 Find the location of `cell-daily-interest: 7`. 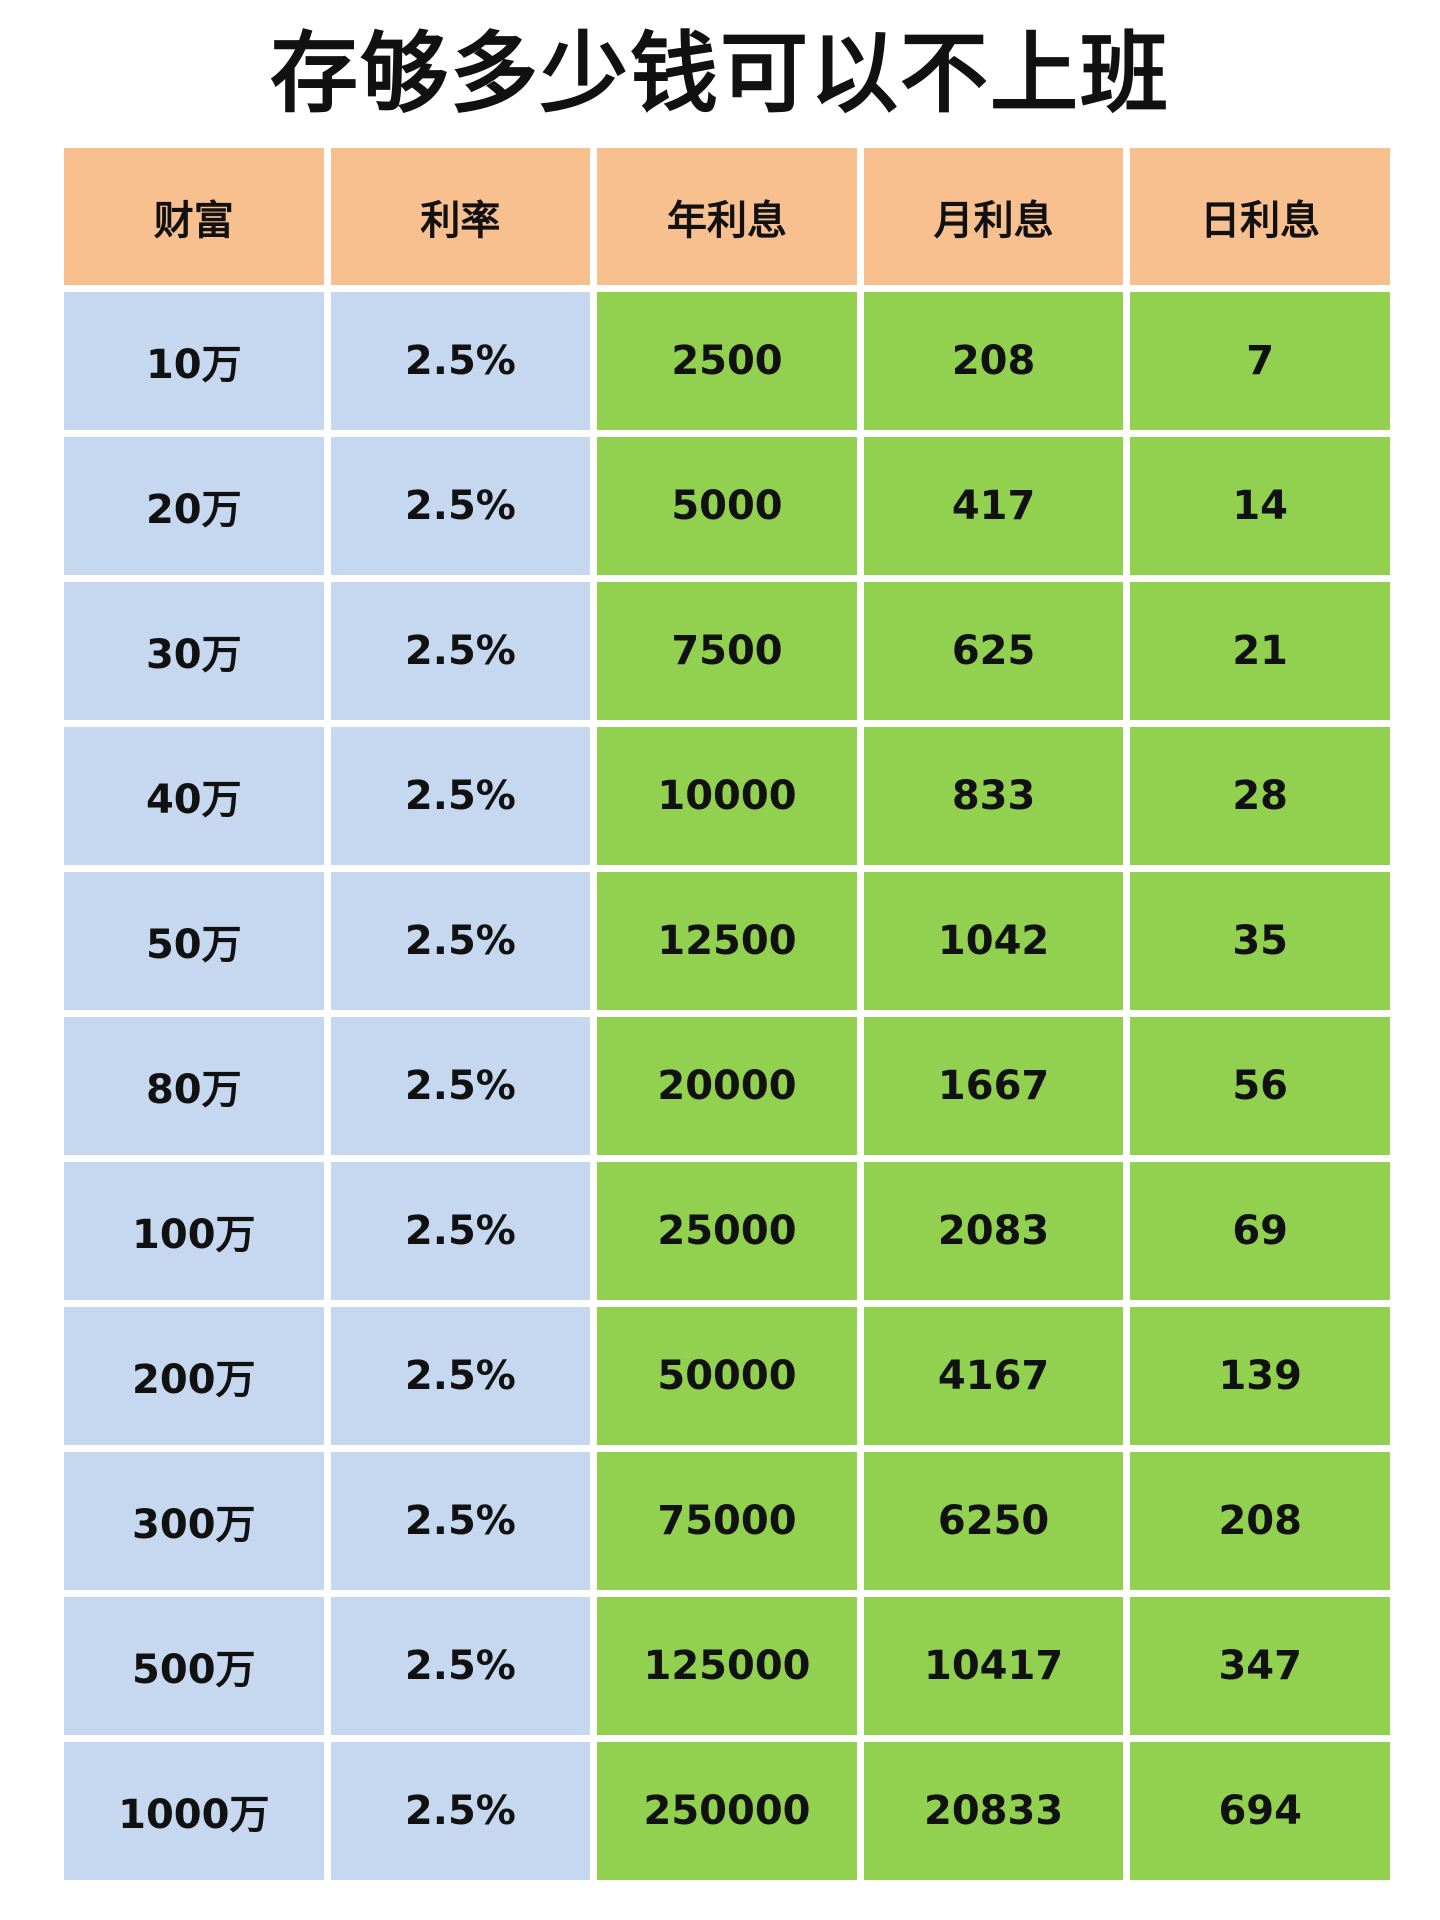

cell-daily-interest: 7 is located at coordinates (1260, 361).